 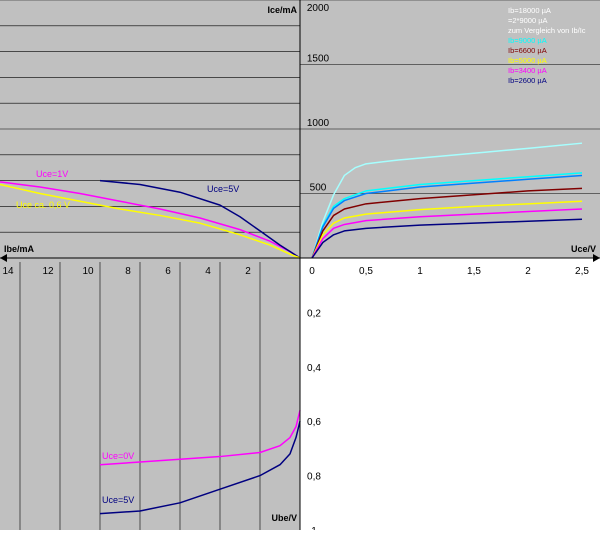 I want to click on x-axis-label: Uce/V, so click(x=583, y=249).